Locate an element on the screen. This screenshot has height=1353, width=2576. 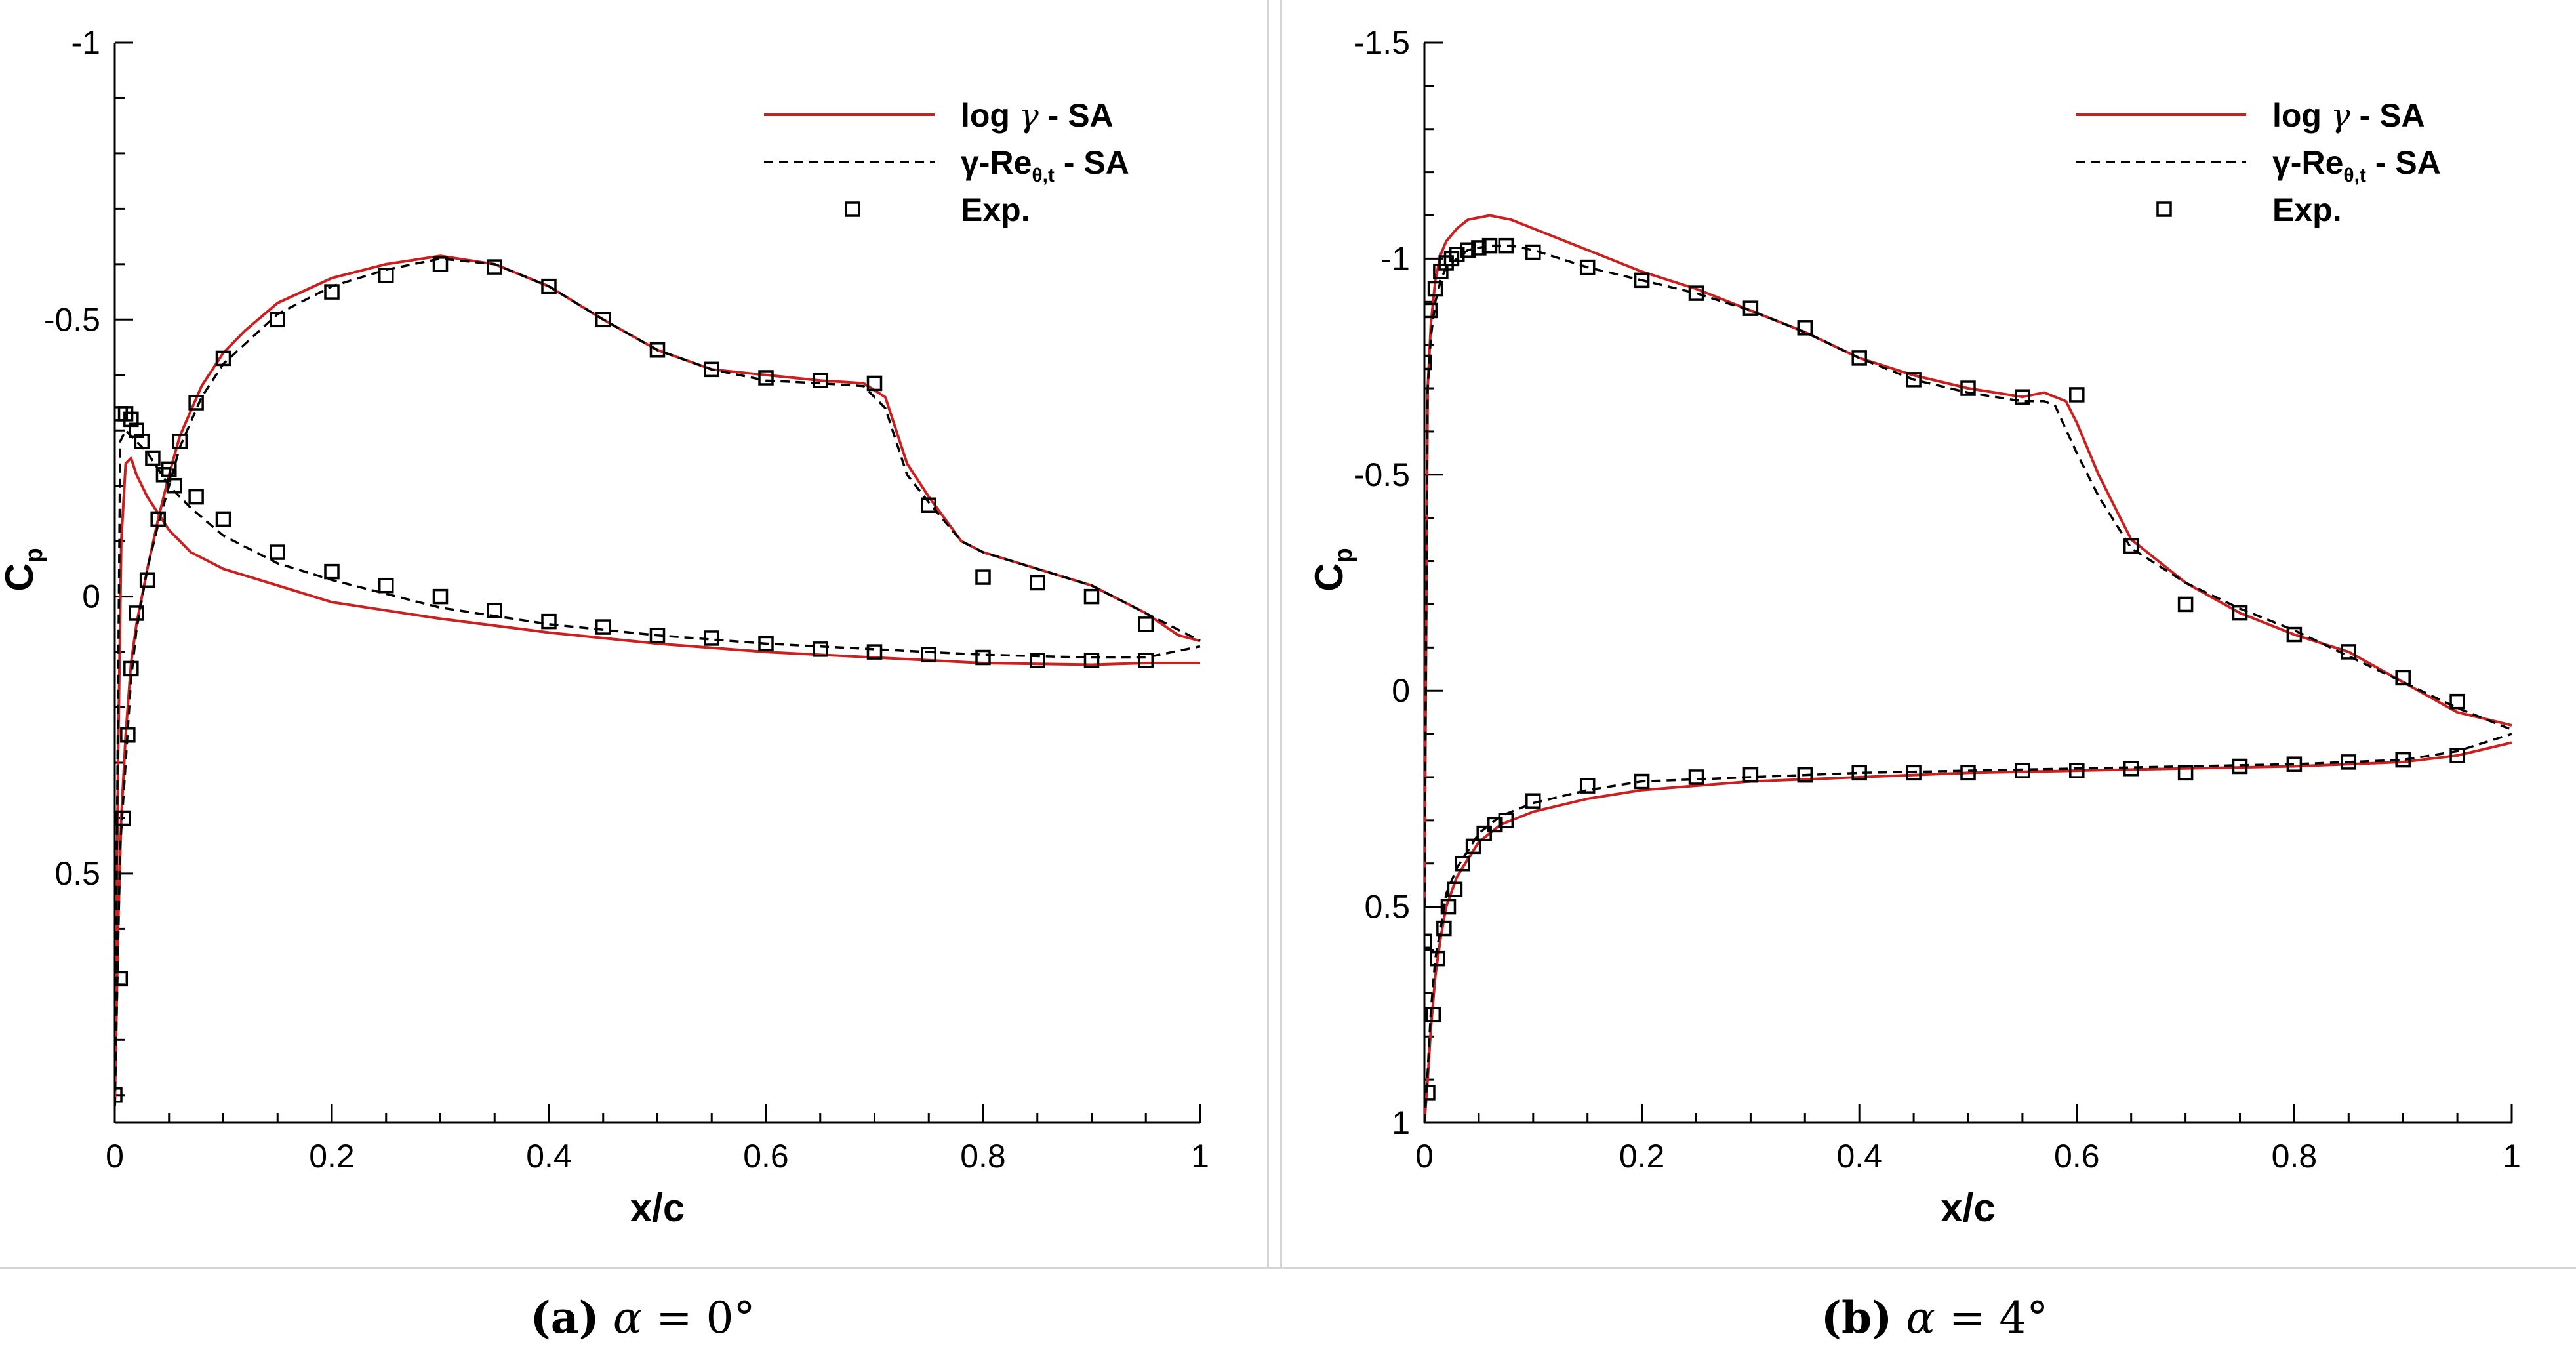
chart-a-legend-label: log γ - SA is located at coordinates (1037, 115).